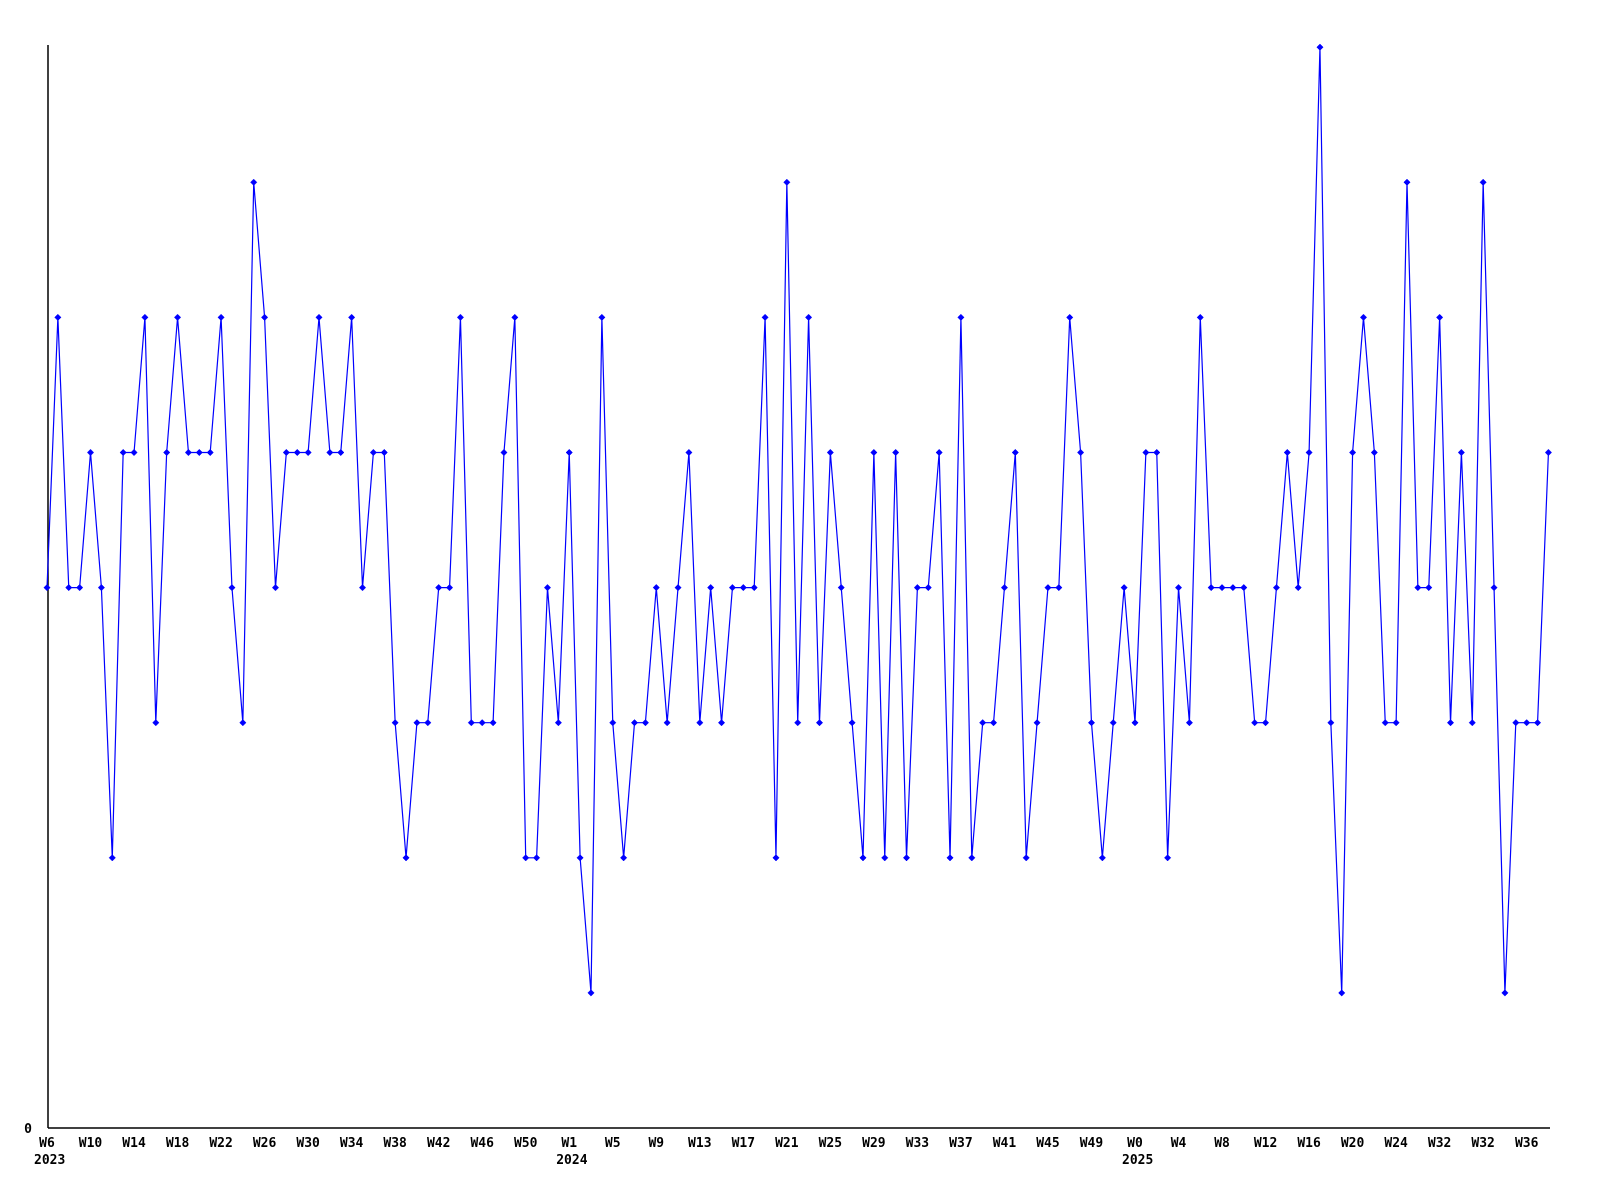  Describe the element at coordinates (960, 1143) in the screenshot. I see `x-tick-label: W37` at that location.